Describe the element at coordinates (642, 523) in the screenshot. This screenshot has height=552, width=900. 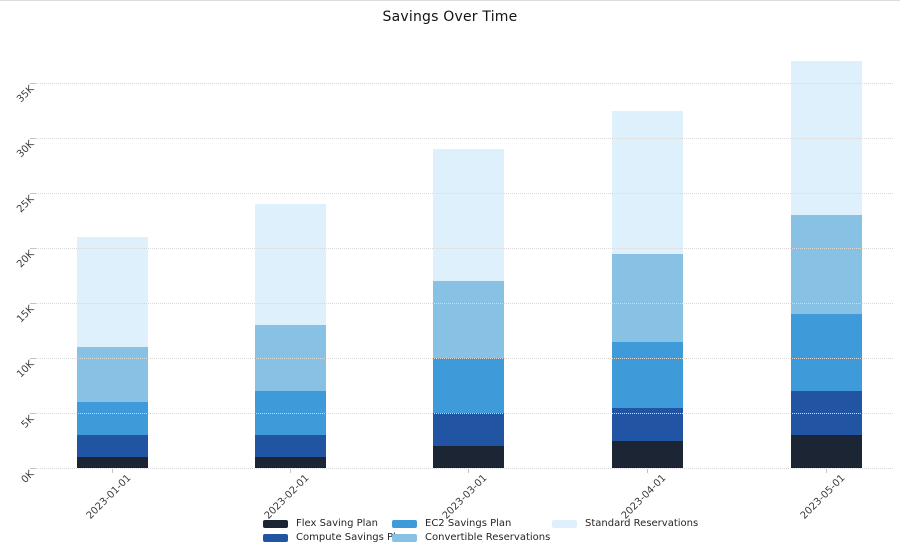
I see `legend-label: Standard Reservations` at that location.